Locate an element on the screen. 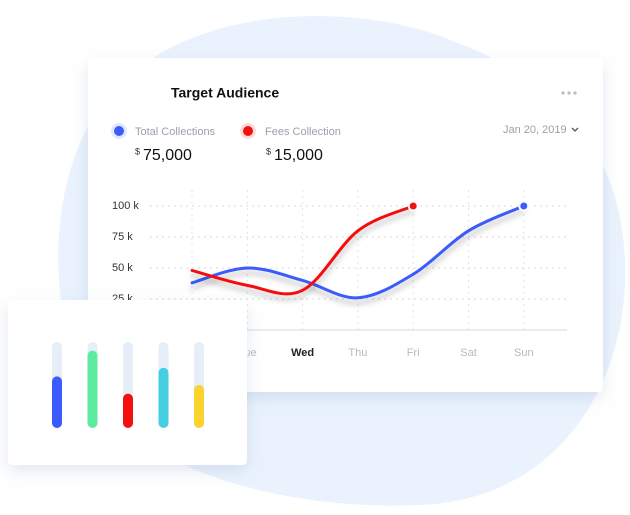  legend-label: Total Collections is located at coordinates (175, 132).